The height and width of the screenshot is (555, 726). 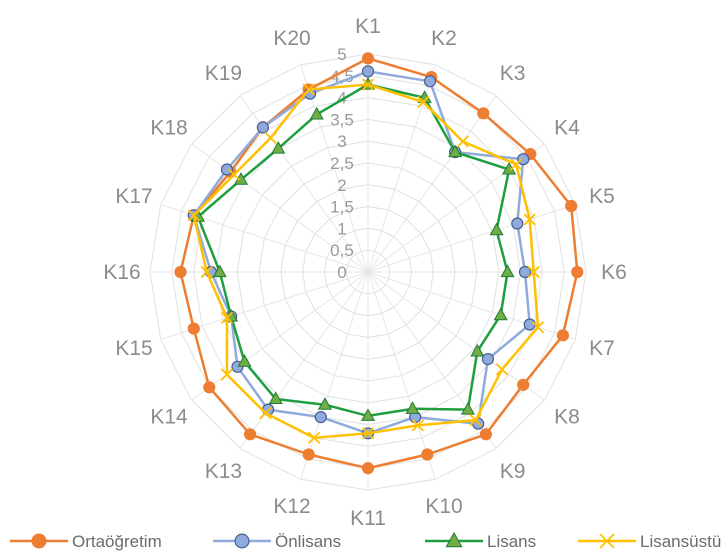 What do you see at coordinates (513, 471) in the screenshot?
I see `category-label-k9: K9` at bounding box center [513, 471].